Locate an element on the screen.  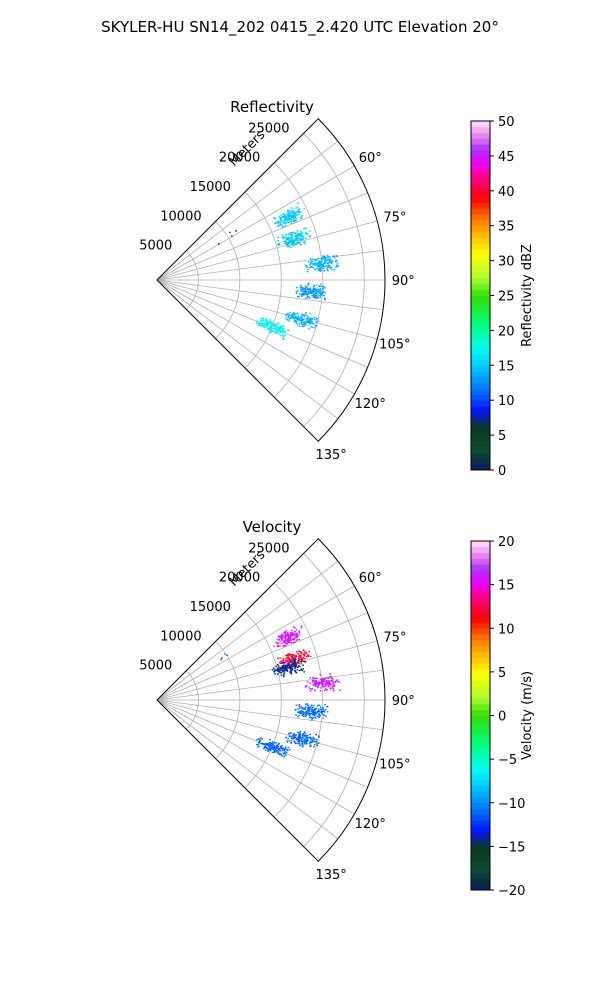
theta-tick-label: 105° is located at coordinates (394, 765).